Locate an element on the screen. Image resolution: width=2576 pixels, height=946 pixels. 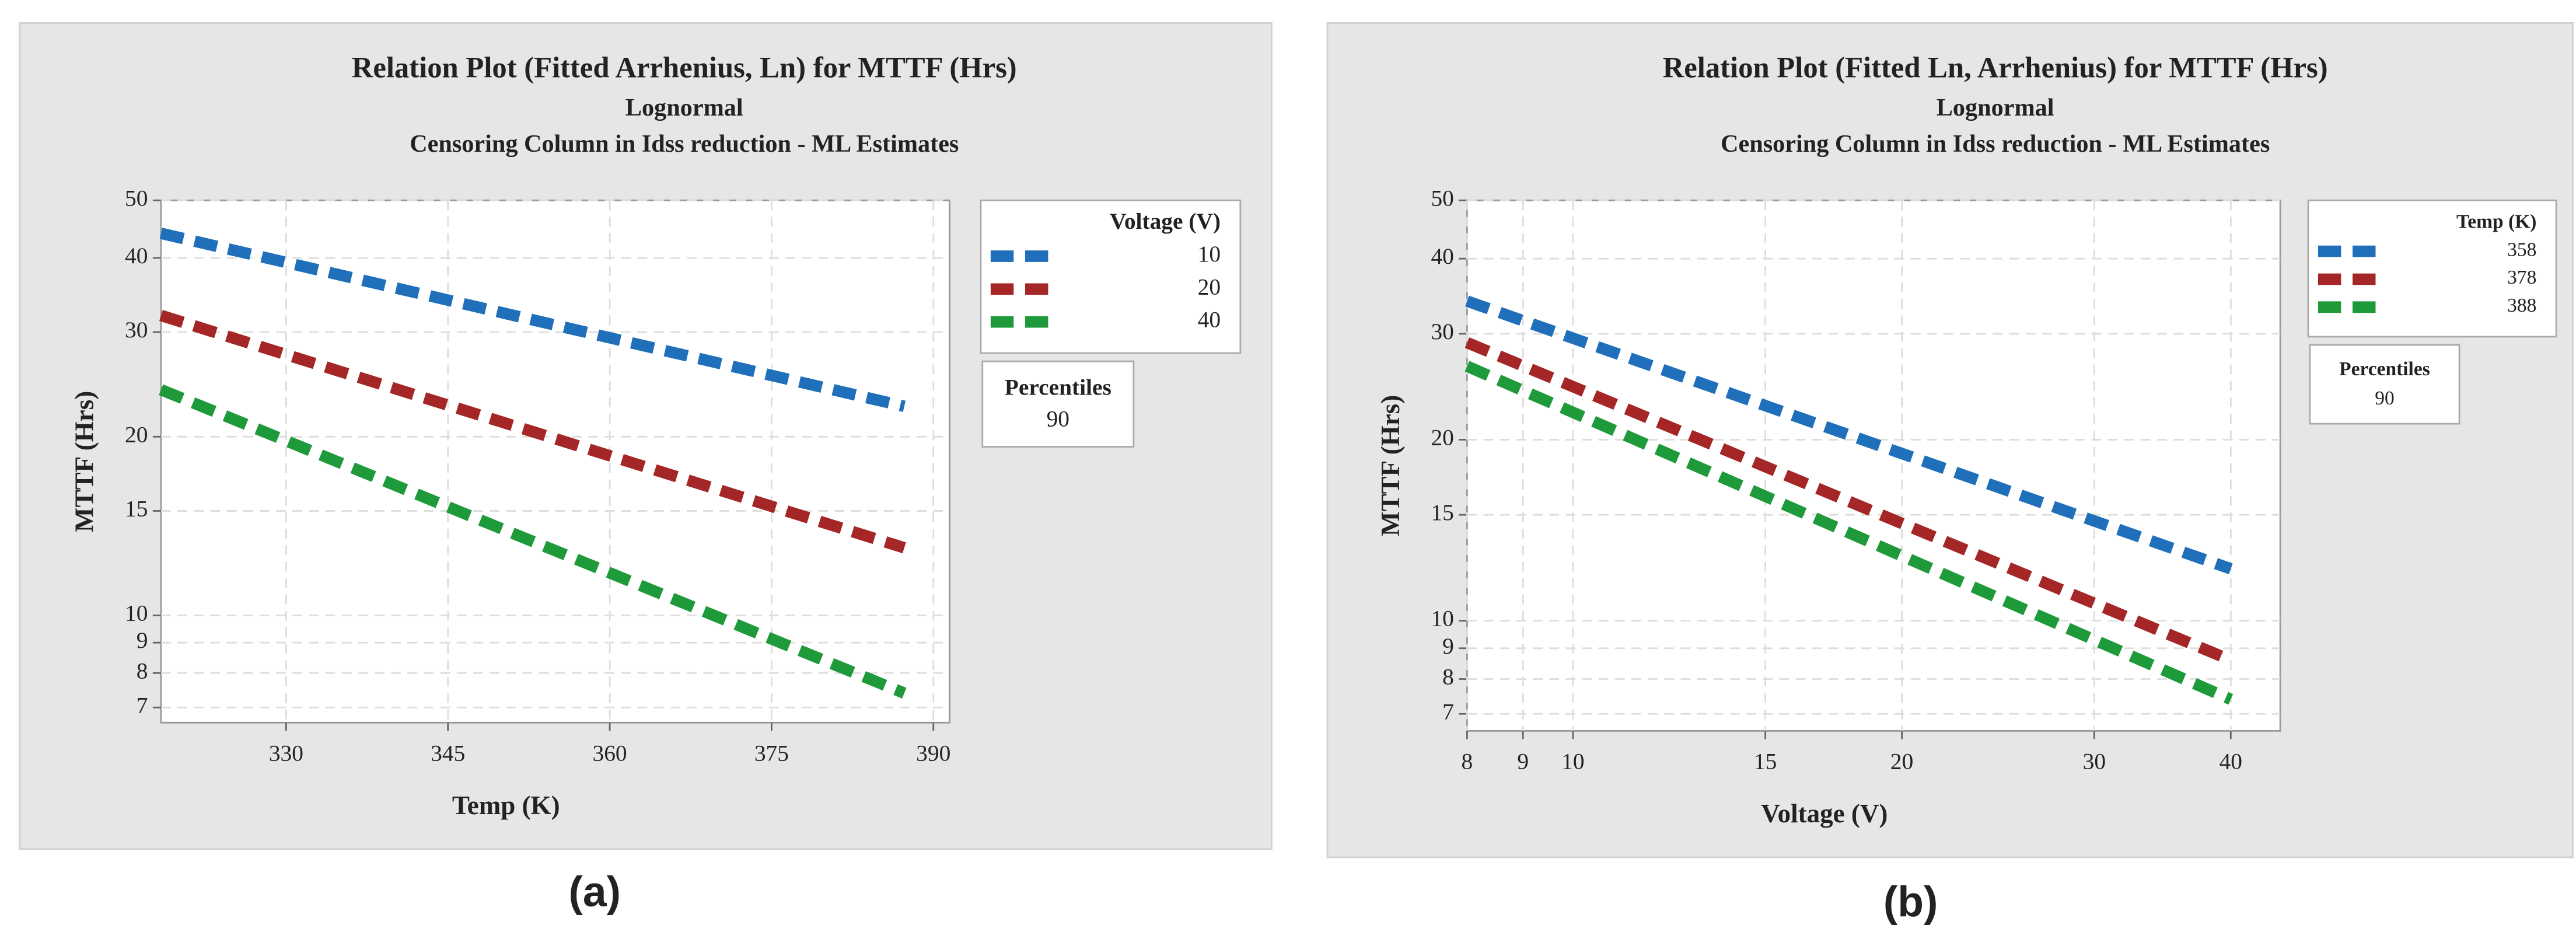
legend-label: 378 is located at coordinates (2521, 277).